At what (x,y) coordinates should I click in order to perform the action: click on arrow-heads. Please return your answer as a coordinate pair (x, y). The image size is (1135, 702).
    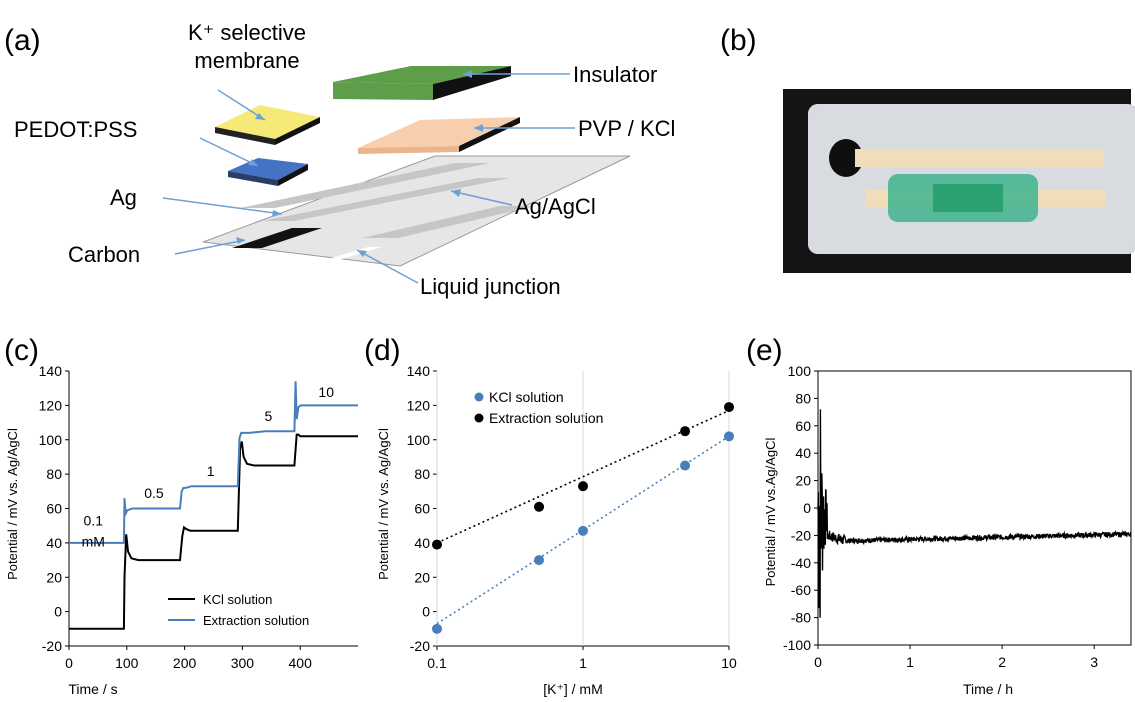
    Looking at the image, I should click on (359, 163).